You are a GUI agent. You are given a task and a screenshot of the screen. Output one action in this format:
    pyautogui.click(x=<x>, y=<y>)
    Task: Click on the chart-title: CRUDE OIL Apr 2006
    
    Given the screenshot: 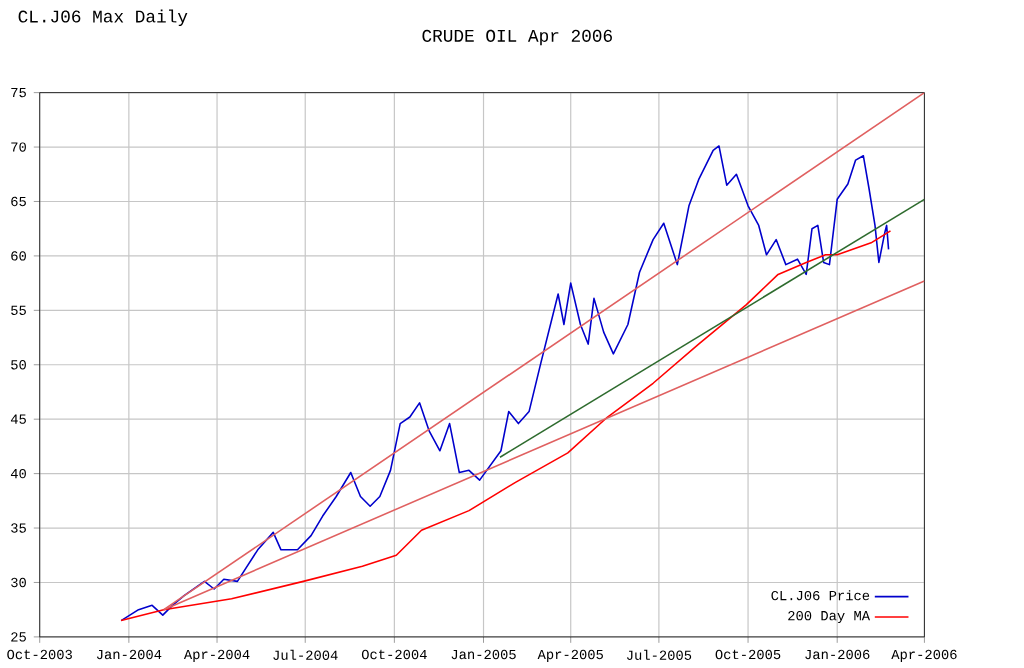 What is the action you would take?
    pyautogui.click(x=517, y=37)
    